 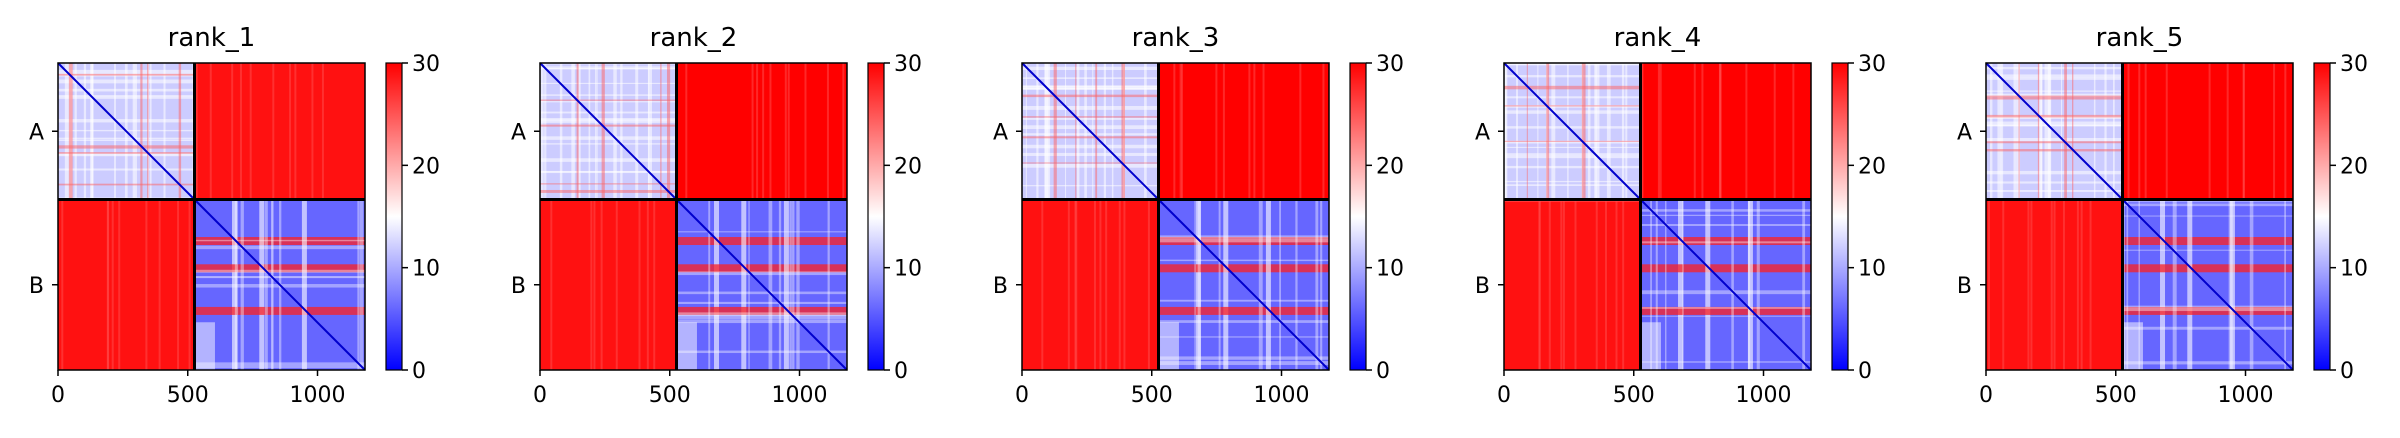 What do you see at coordinates (212, 38) in the screenshot?
I see `panel-title: rank_1` at bounding box center [212, 38].